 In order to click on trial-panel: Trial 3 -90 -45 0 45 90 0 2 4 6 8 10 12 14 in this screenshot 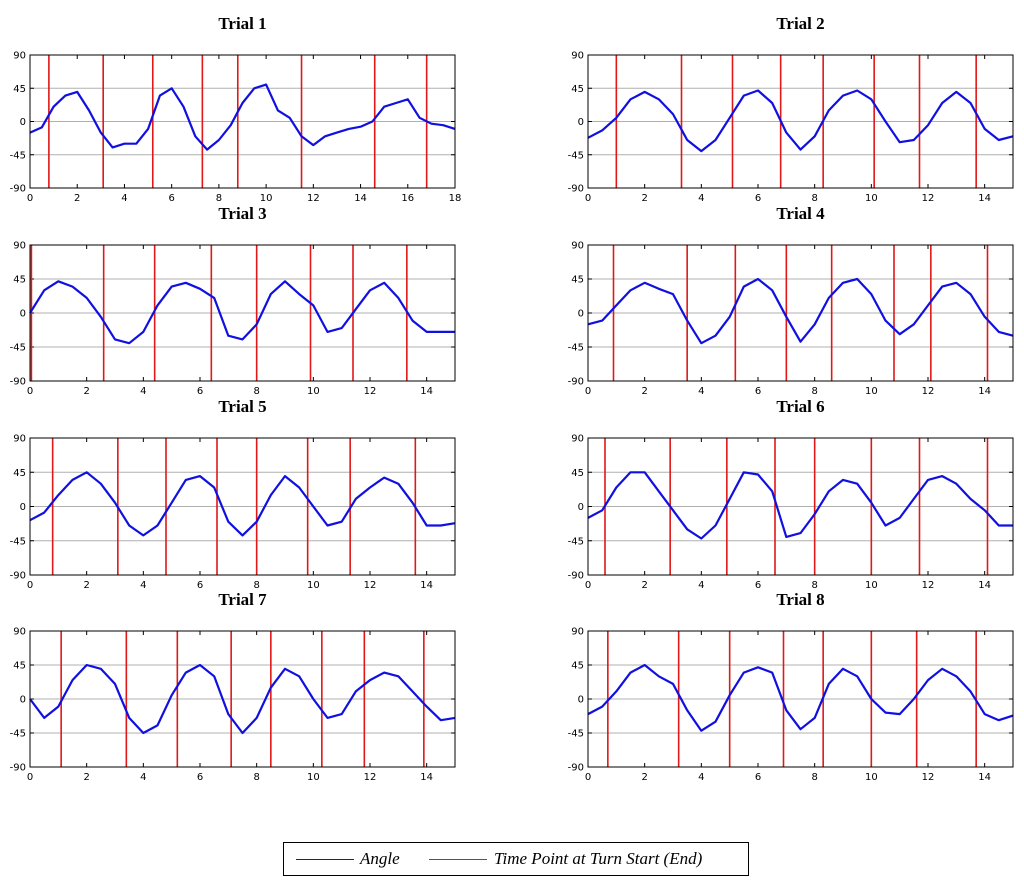, I will do `click(233, 300)`.